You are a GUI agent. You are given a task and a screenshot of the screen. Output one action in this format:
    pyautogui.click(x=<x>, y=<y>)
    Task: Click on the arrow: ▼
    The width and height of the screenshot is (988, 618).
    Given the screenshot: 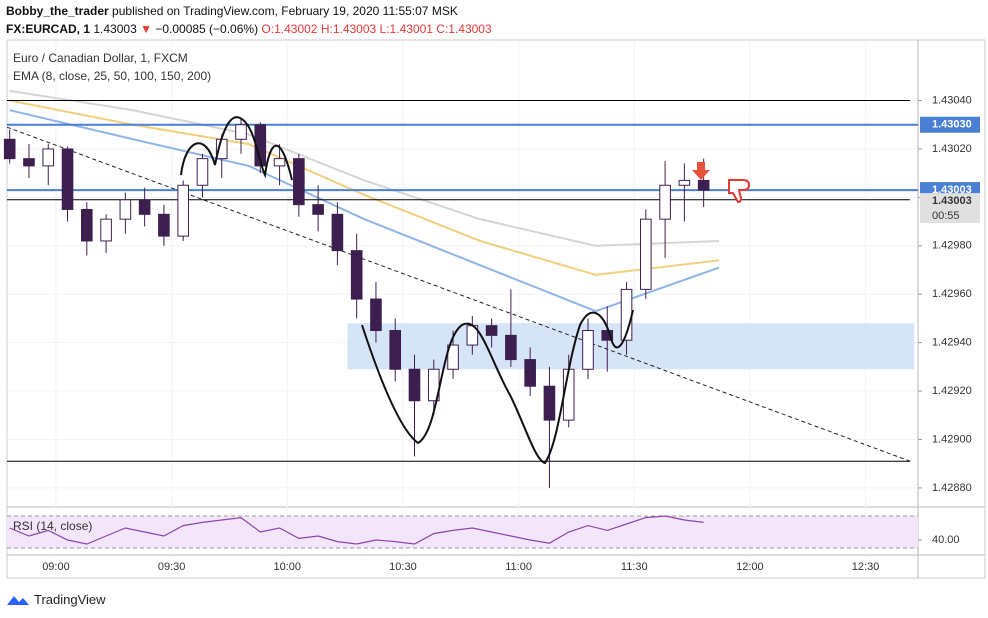 What is the action you would take?
    pyautogui.click(x=146, y=29)
    